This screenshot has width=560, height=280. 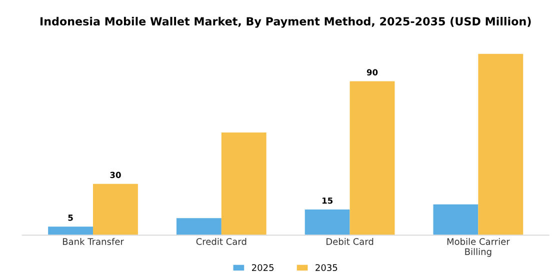 What do you see at coordinates (478, 247) in the screenshot?
I see `x-tick-label: Mobile Carrier Billing` at bounding box center [478, 247].